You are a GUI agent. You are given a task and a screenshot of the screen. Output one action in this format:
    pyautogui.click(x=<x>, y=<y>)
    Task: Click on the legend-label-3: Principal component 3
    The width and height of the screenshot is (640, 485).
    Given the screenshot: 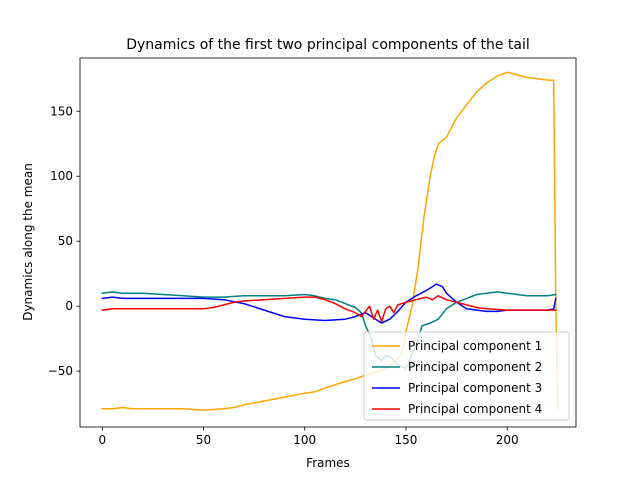 What is the action you would take?
    pyautogui.click(x=475, y=388)
    